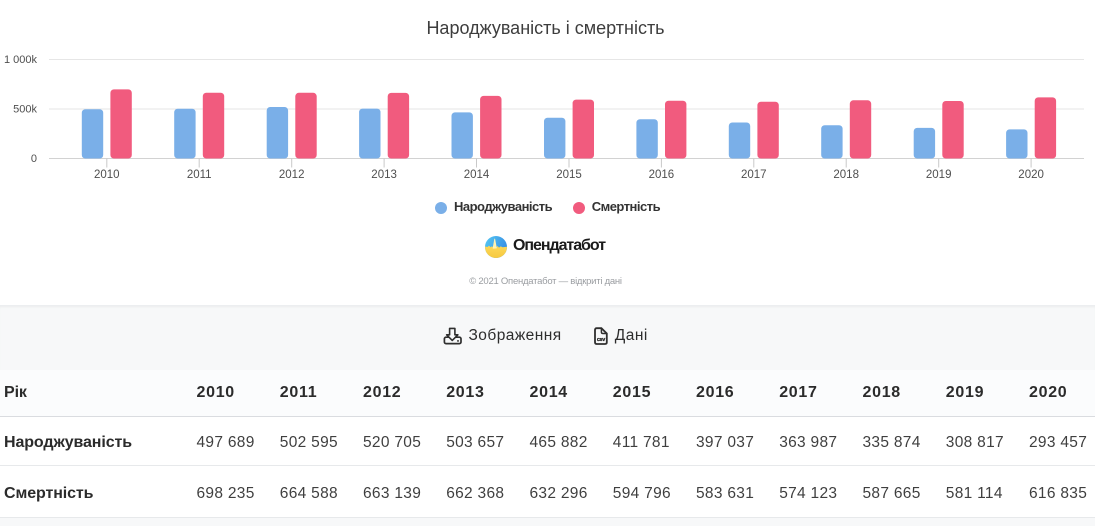 Image resolution: width=1095 pixels, height=526 pixels. What do you see at coordinates (477, 175) in the screenshot?
I see `svg-text: 2014` at bounding box center [477, 175].